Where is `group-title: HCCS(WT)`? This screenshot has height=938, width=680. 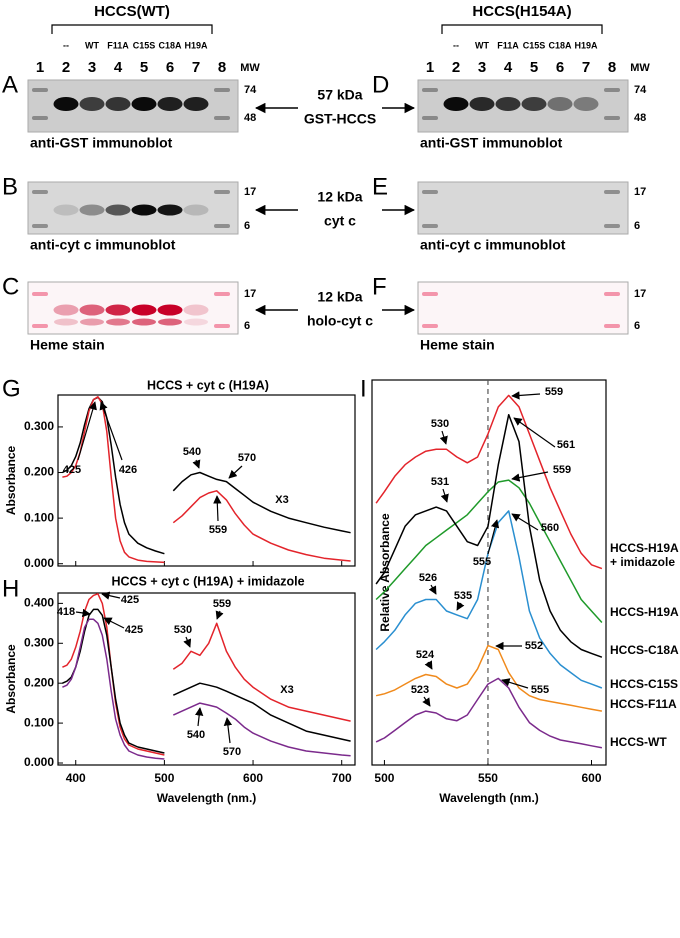
group-title: HCCS(WT) is located at coordinates (132, 11).